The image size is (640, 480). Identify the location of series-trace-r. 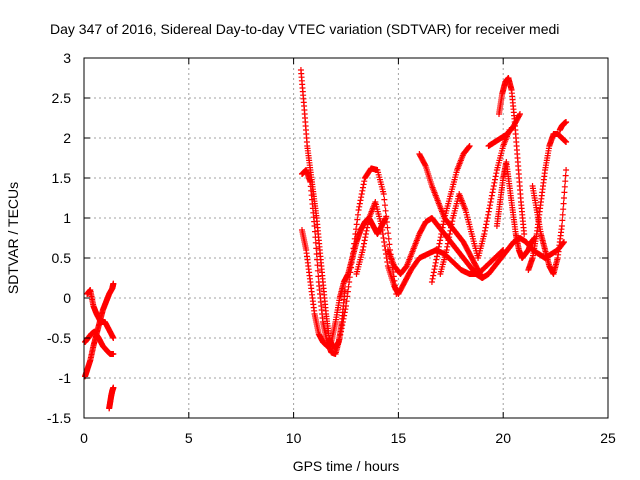
(563, 126).